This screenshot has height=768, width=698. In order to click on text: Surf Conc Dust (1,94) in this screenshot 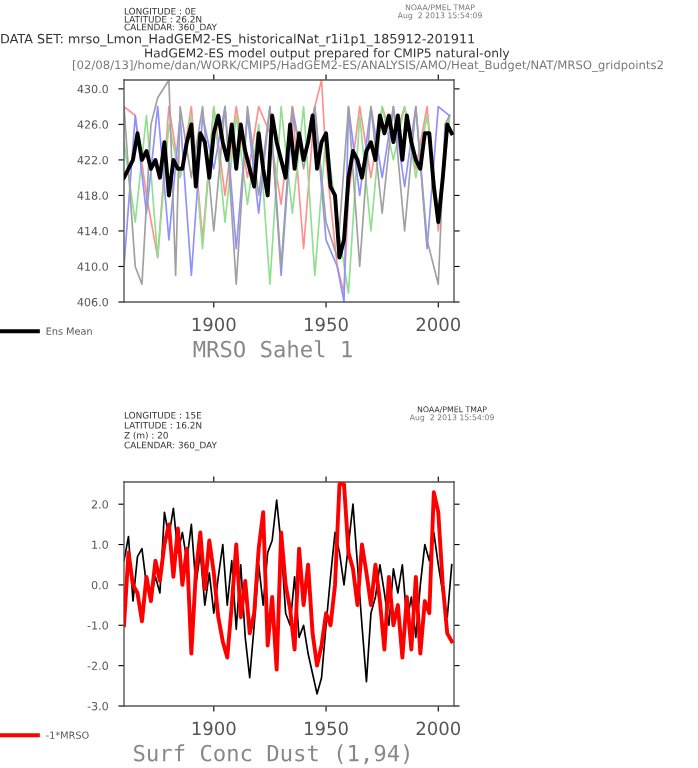, I will do `click(271, 754)`.